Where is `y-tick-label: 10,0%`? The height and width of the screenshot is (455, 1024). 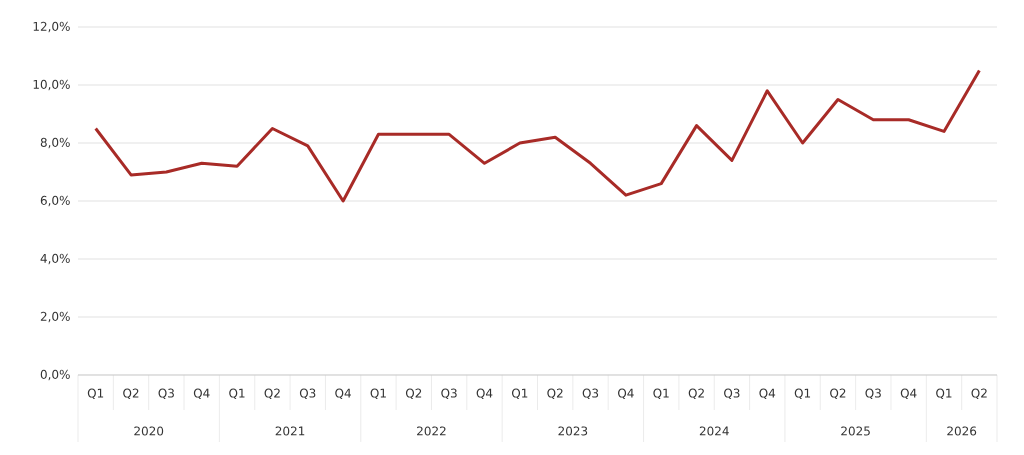
y-tick-label: 10,0% is located at coordinates (51, 85).